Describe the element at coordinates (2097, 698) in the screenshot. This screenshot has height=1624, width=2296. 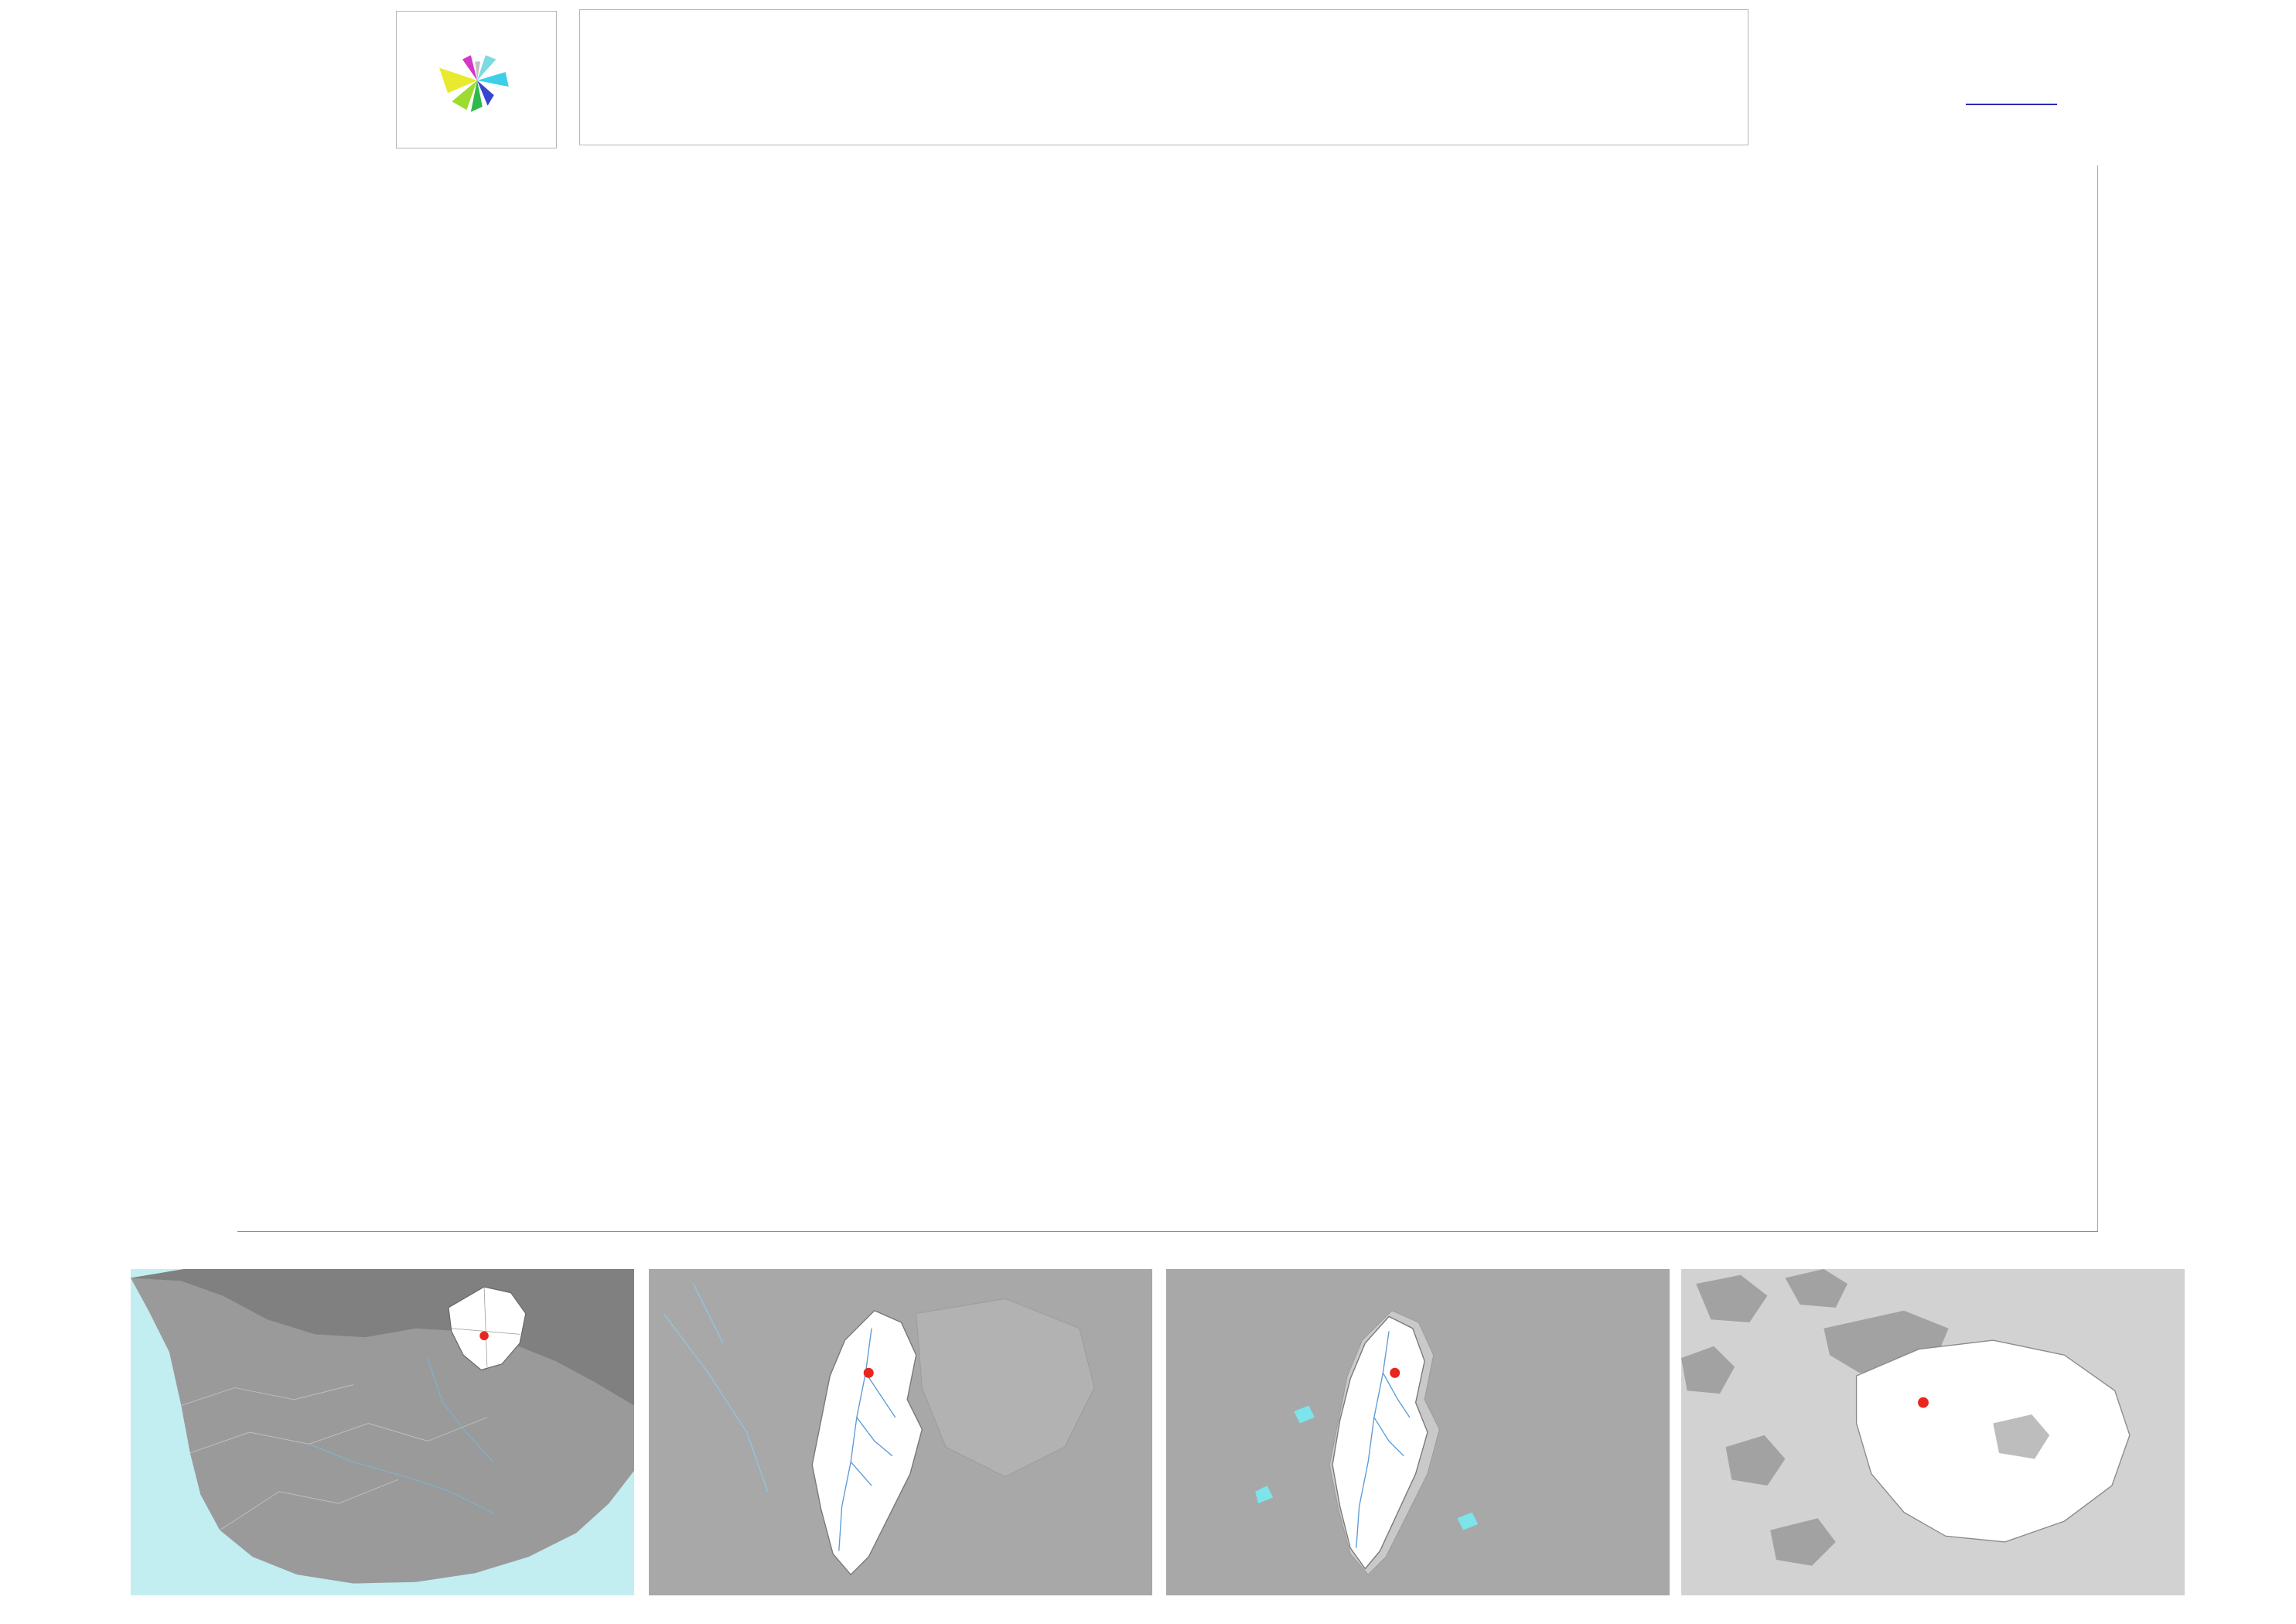
I see `plot-right-border` at that location.